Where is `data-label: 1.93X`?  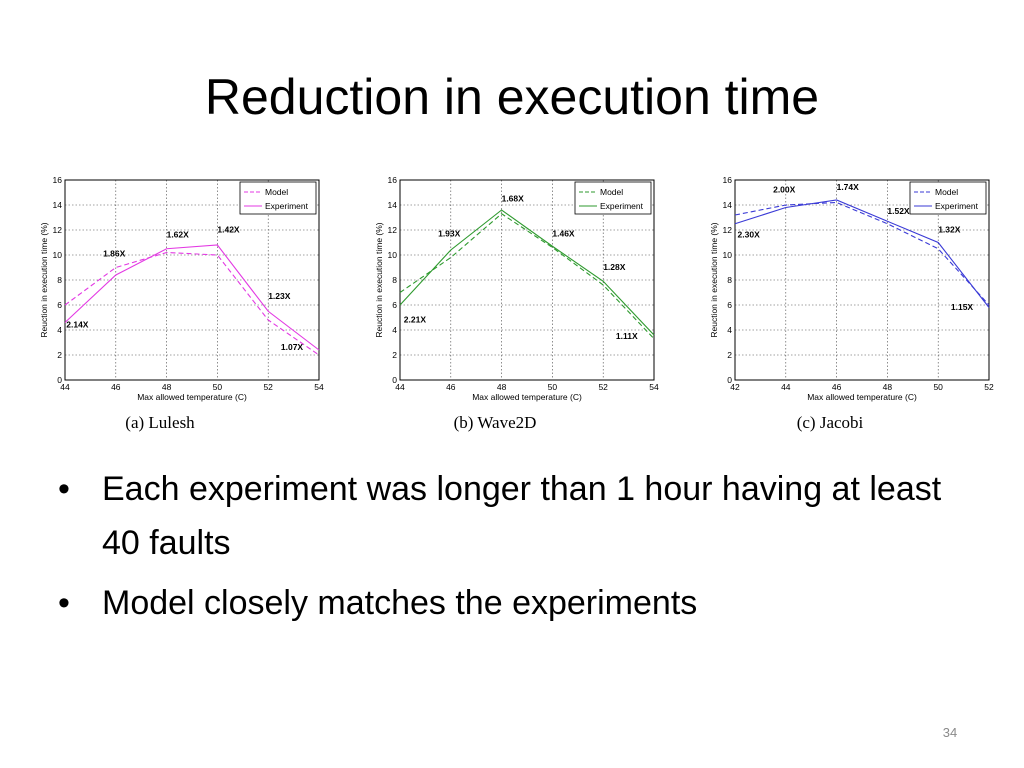 data-label: 1.93X is located at coordinates (449, 233).